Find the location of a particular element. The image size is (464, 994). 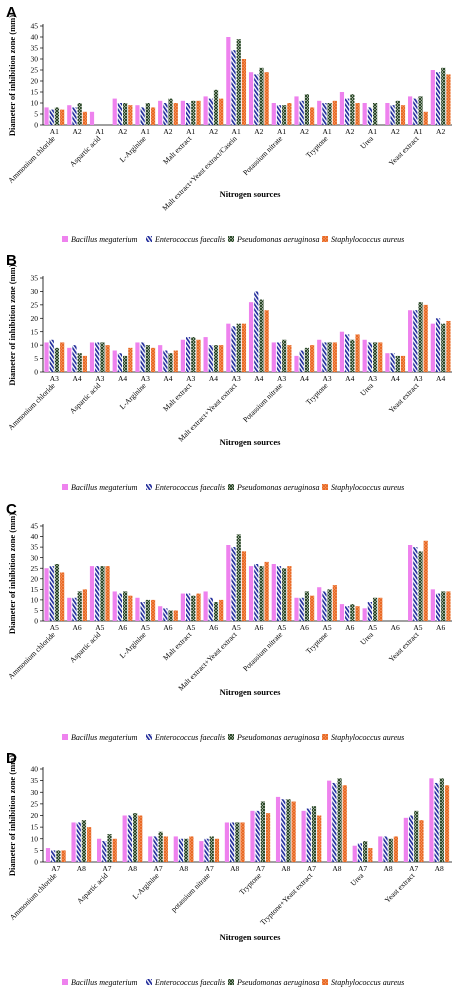

y-tick-label: 30 is located at coordinates (35, 557).